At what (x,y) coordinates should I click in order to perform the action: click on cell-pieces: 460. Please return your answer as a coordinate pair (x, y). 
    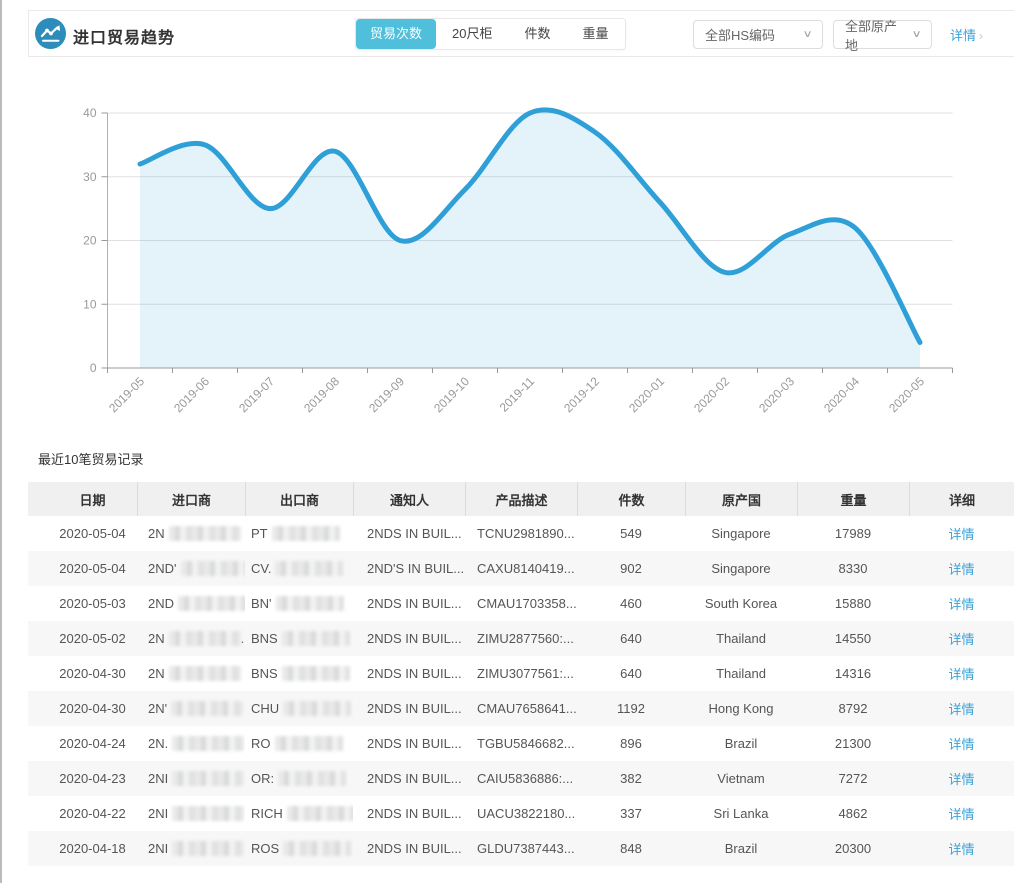
    Looking at the image, I should click on (631, 603).